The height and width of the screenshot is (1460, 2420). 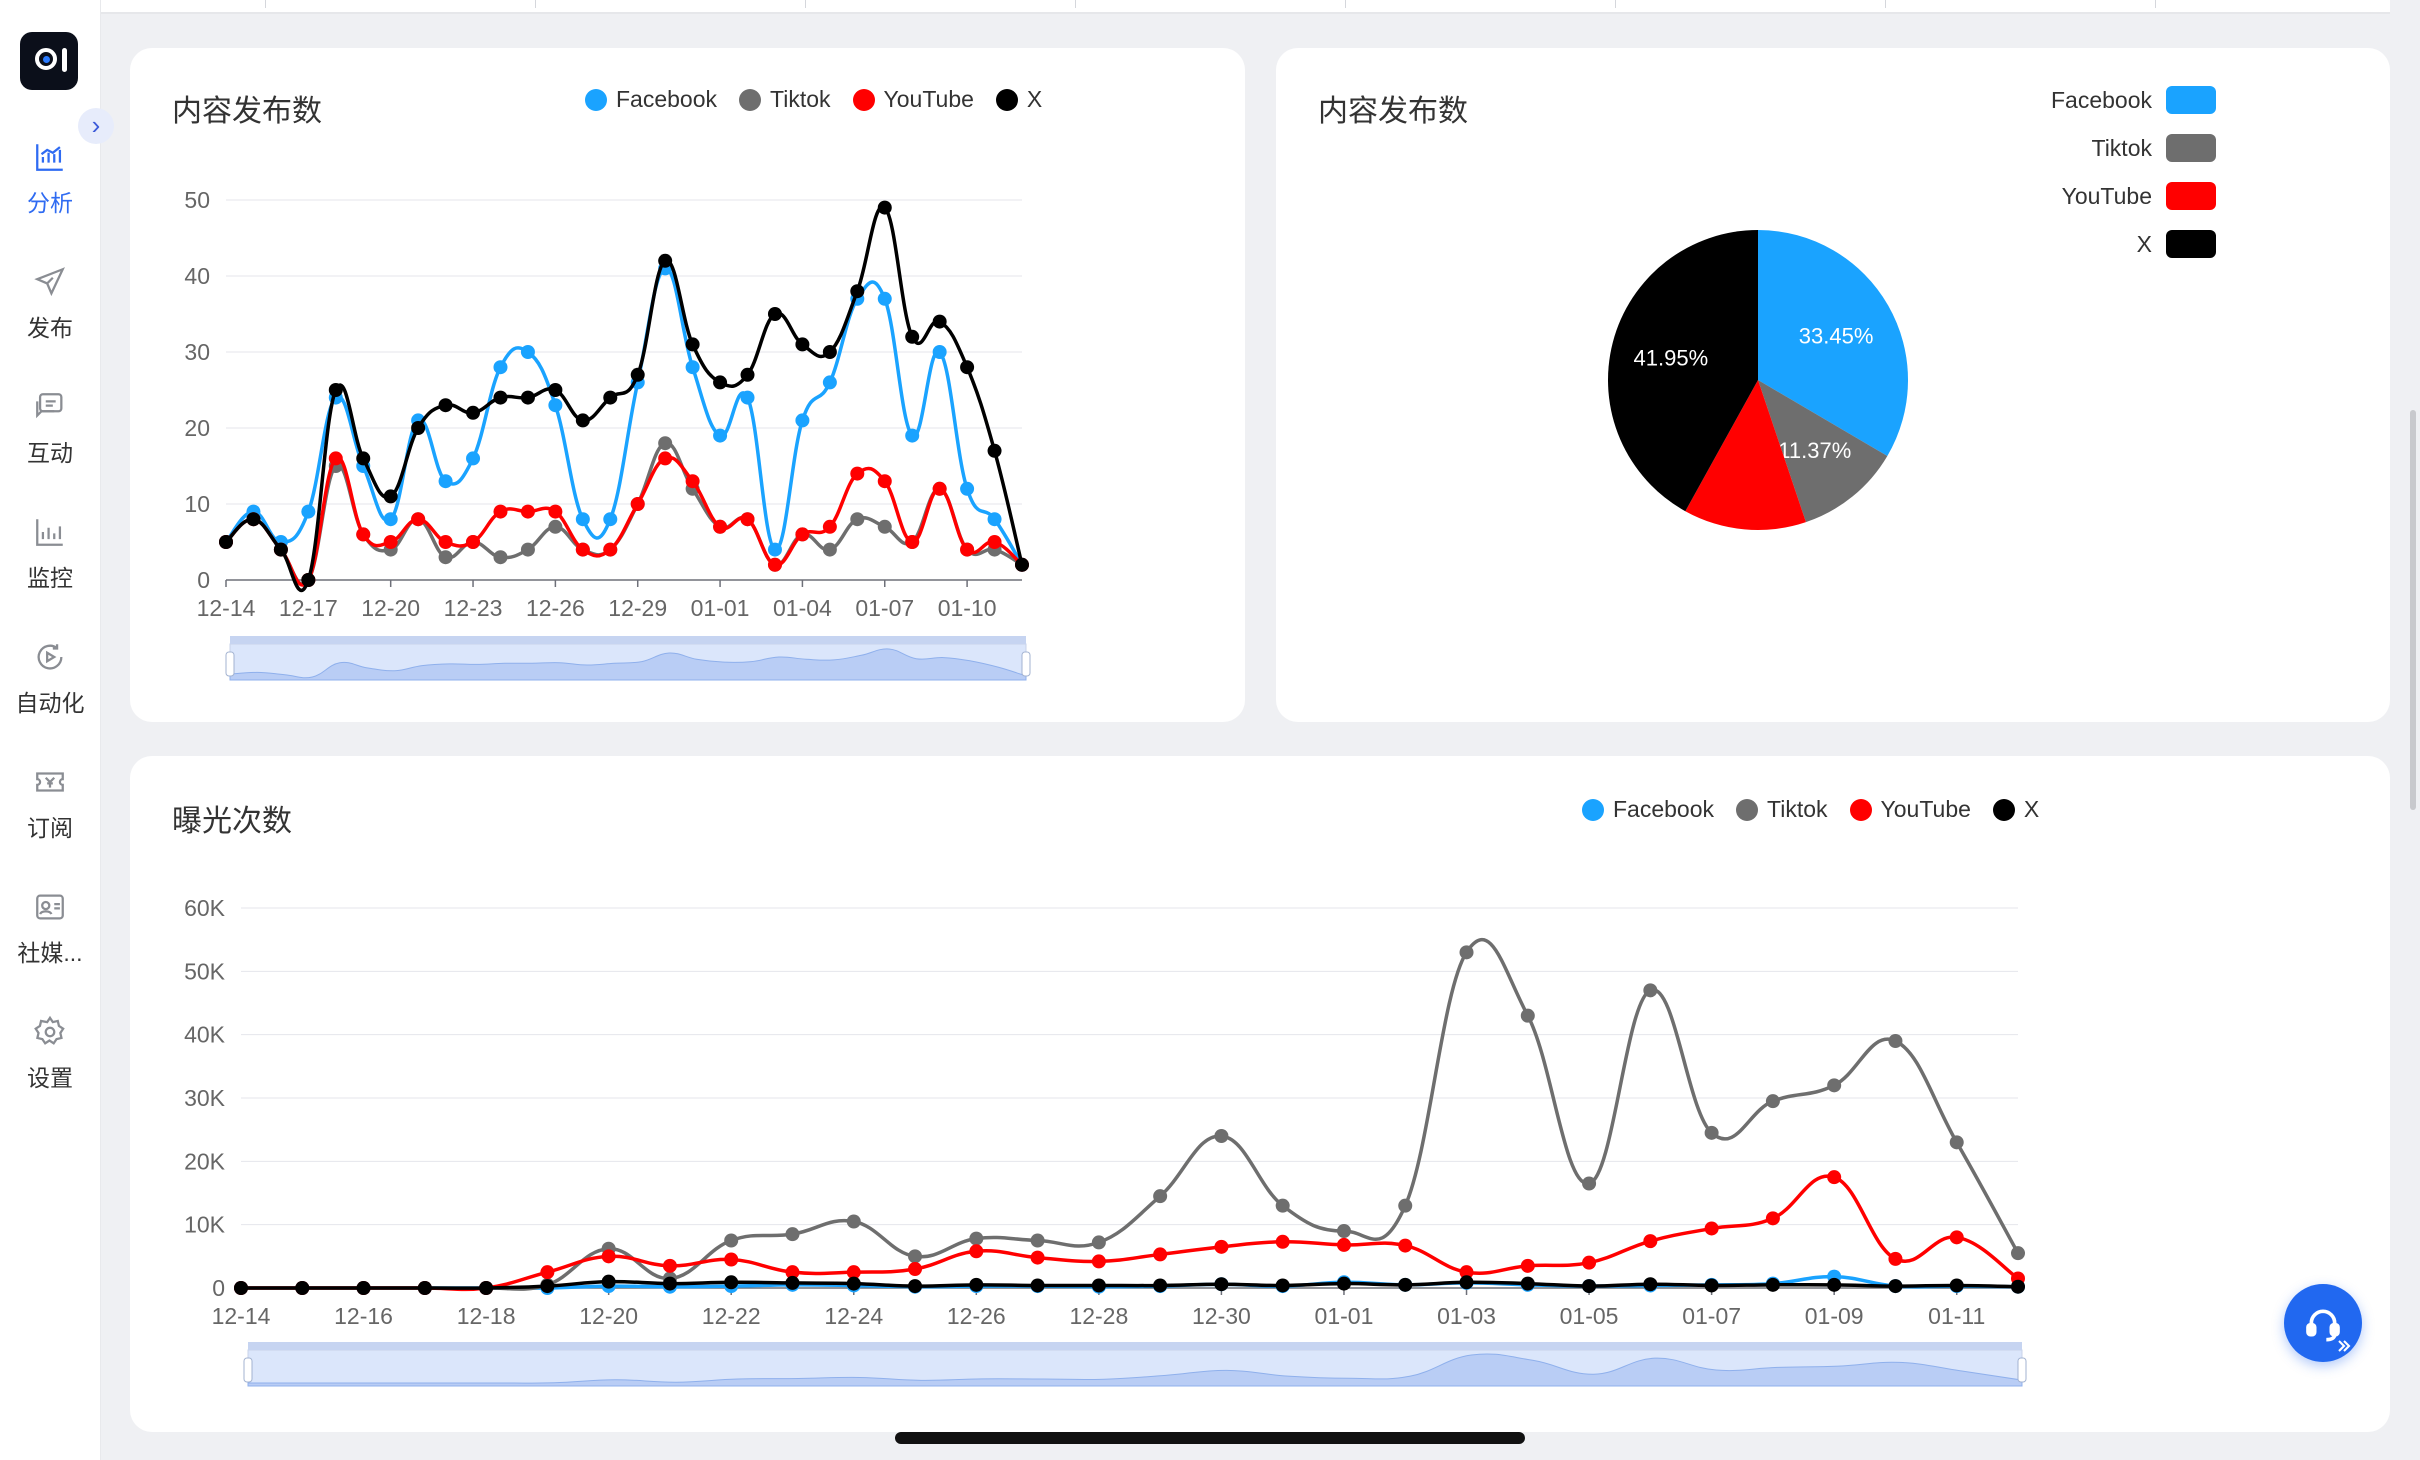 What do you see at coordinates (1026, 664) in the screenshot?
I see `zoom-handle-right` at bounding box center [1026, 664].